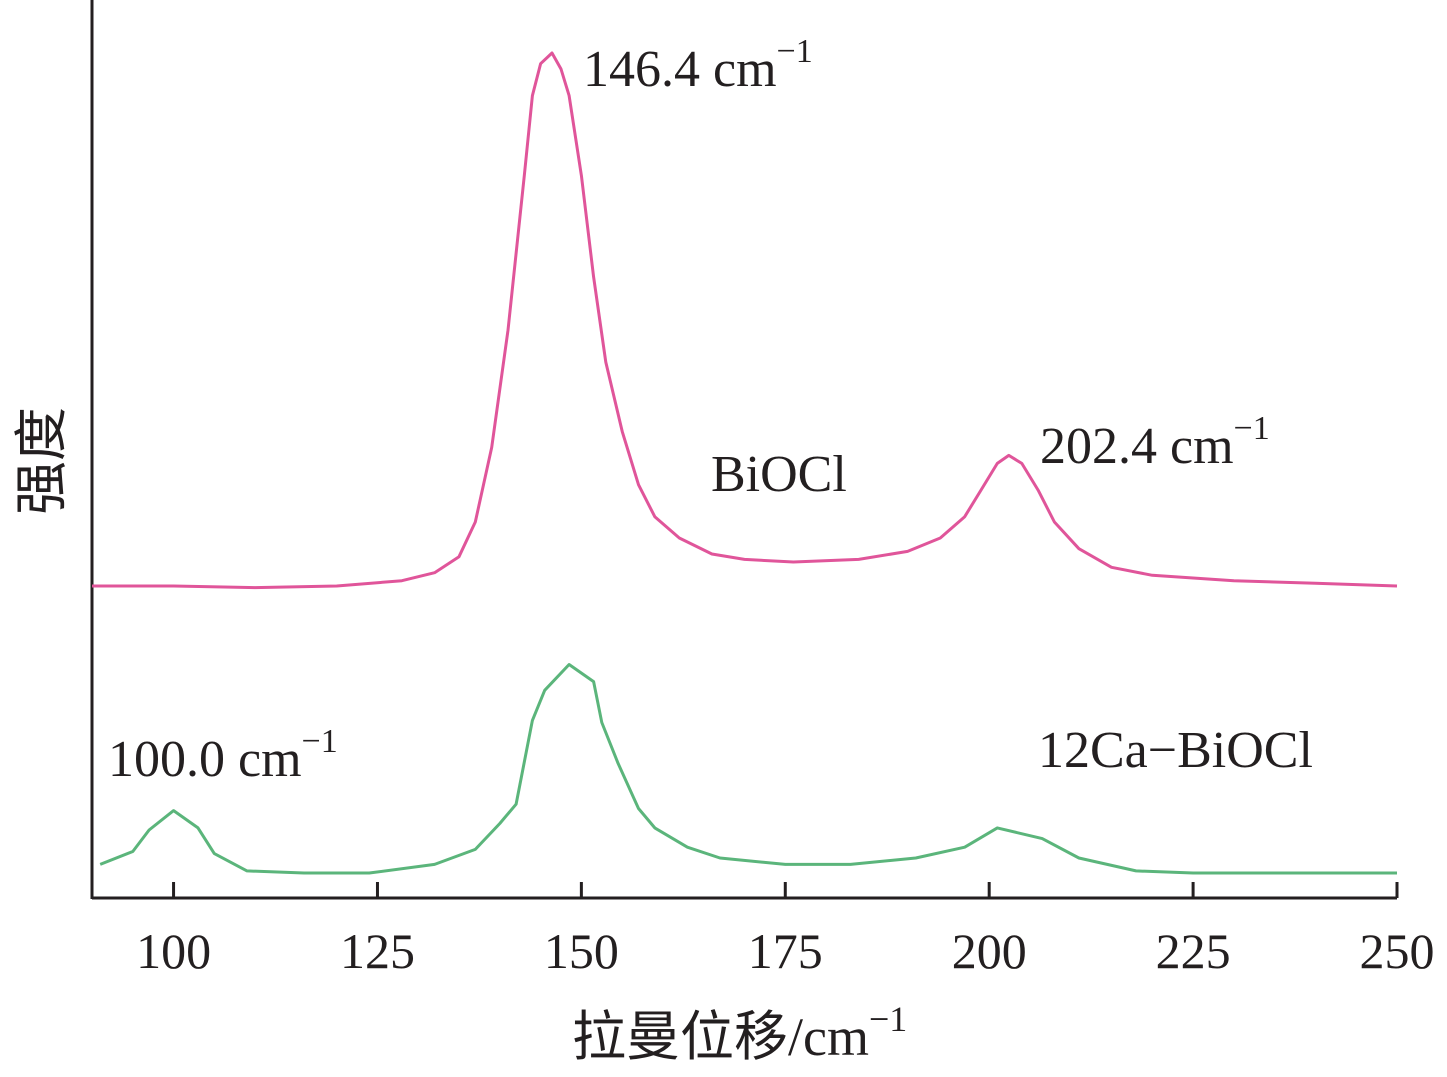  Describe the element at coordinates (795, 51) in the screenshot. I see `peak-annotation-146-sup: −1` at that location.